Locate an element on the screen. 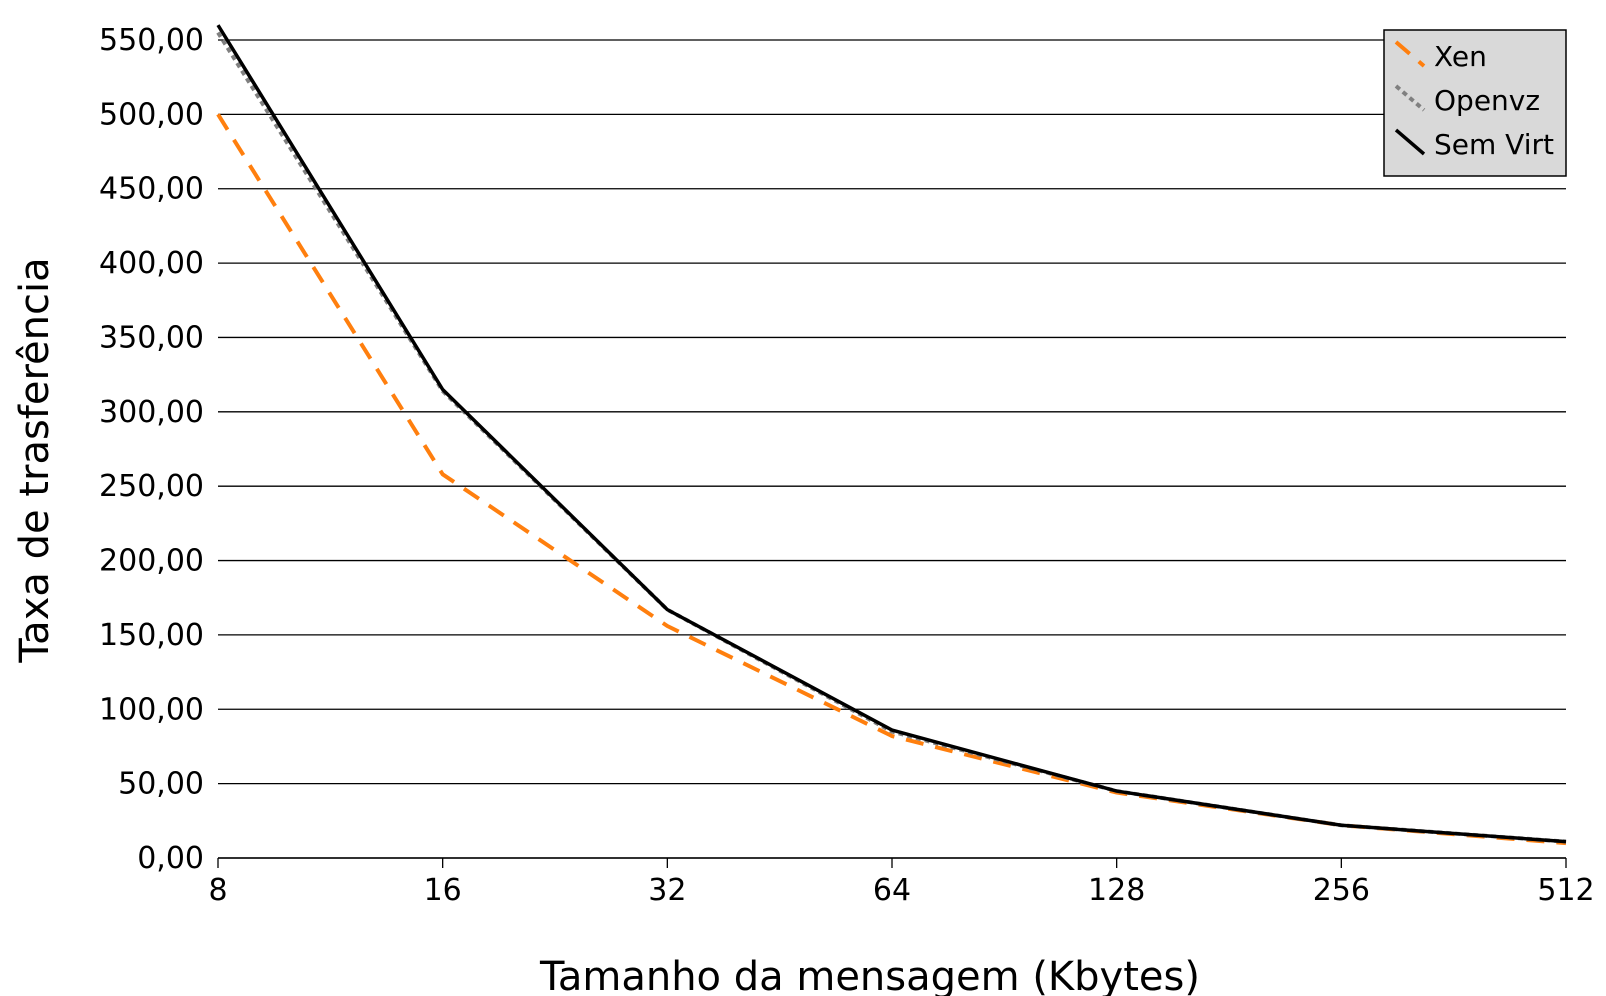 Image resolution: width=1606 pixels, height=996 pixels. y-tick-label: 450,00 is located at coordinates (151, 189).